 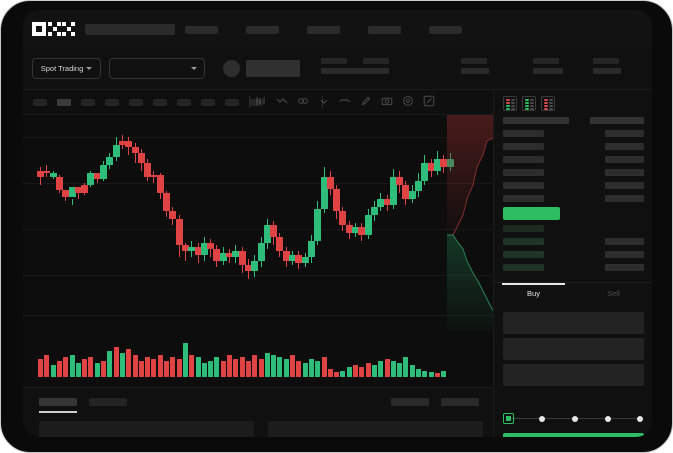 I want to click on pair-select, so click(x=157, y=68).